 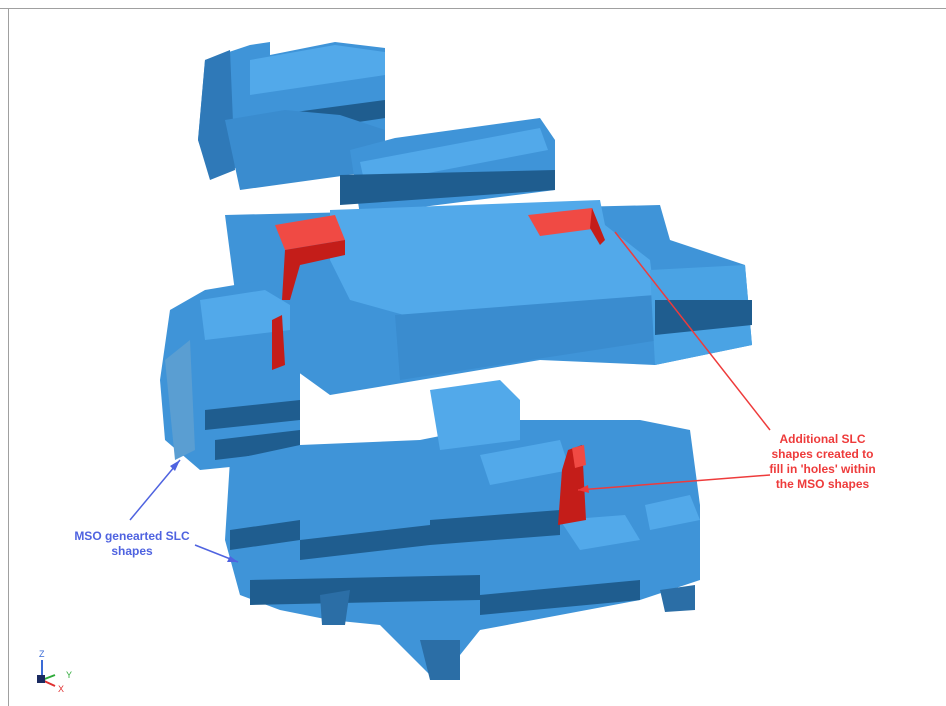 I want to click on triad-z-label: Z, so click(x=42, y=654).